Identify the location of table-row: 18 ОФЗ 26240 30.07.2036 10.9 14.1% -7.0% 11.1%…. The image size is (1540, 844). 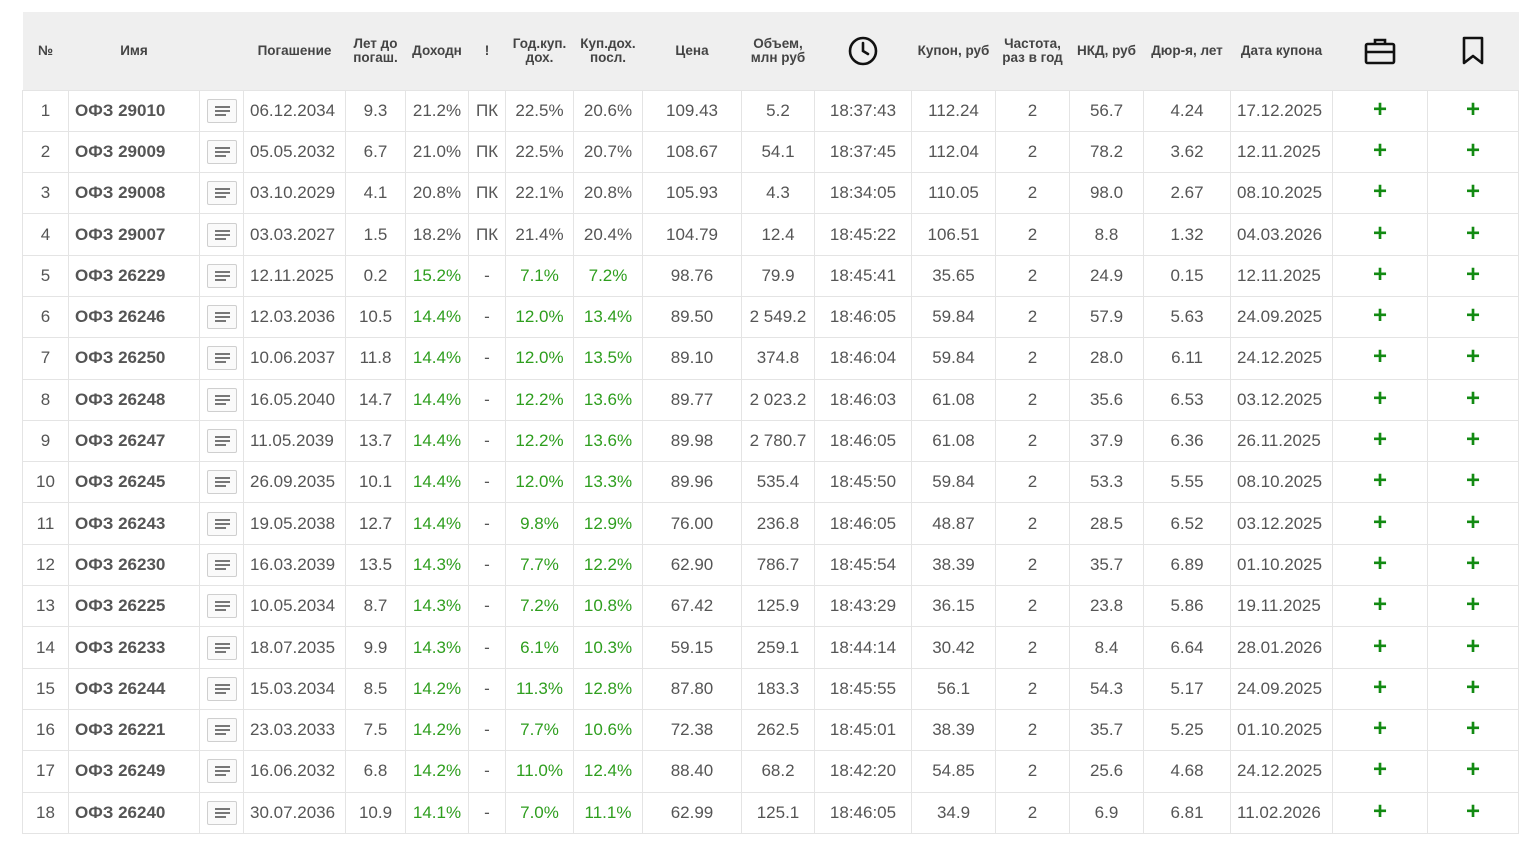
(770, 813).